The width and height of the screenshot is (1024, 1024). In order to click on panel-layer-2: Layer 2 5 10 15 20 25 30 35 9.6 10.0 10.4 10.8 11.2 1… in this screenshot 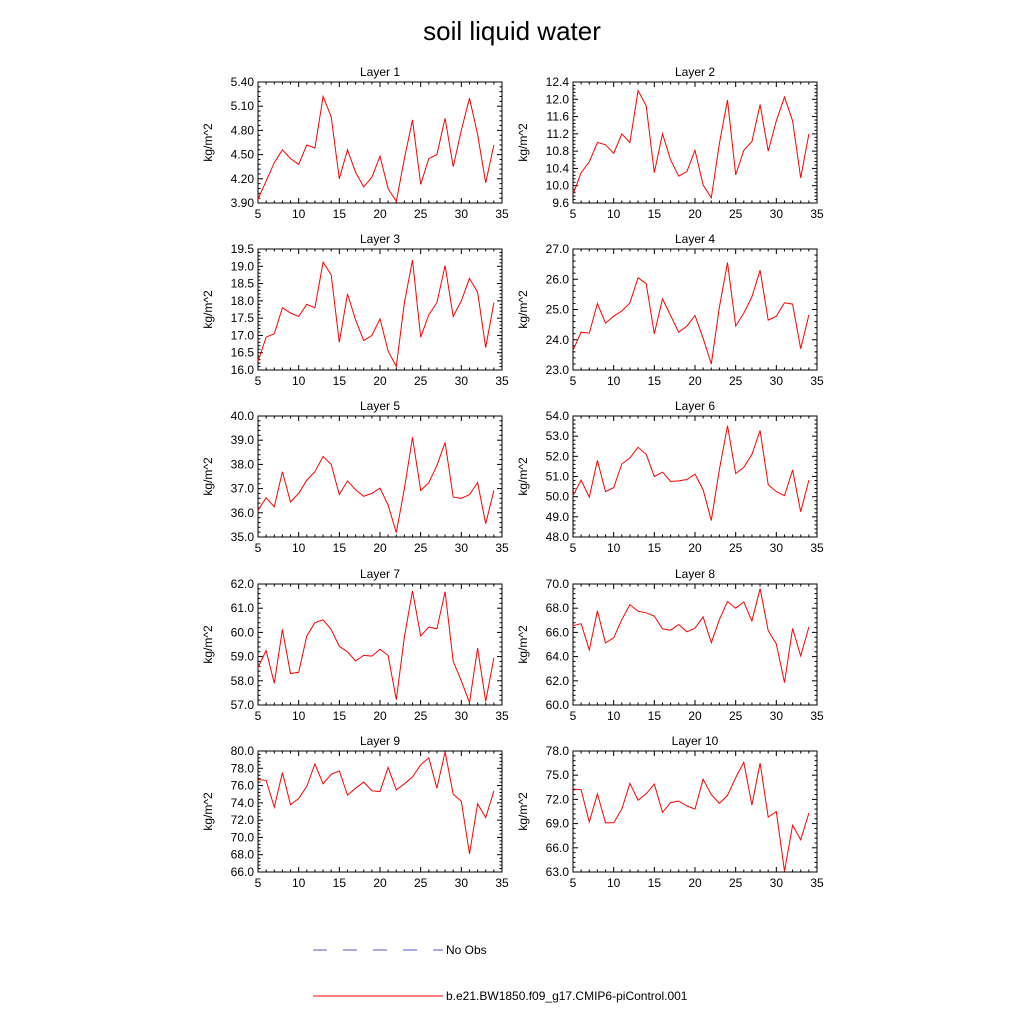, I will do `click(670, 143)`.